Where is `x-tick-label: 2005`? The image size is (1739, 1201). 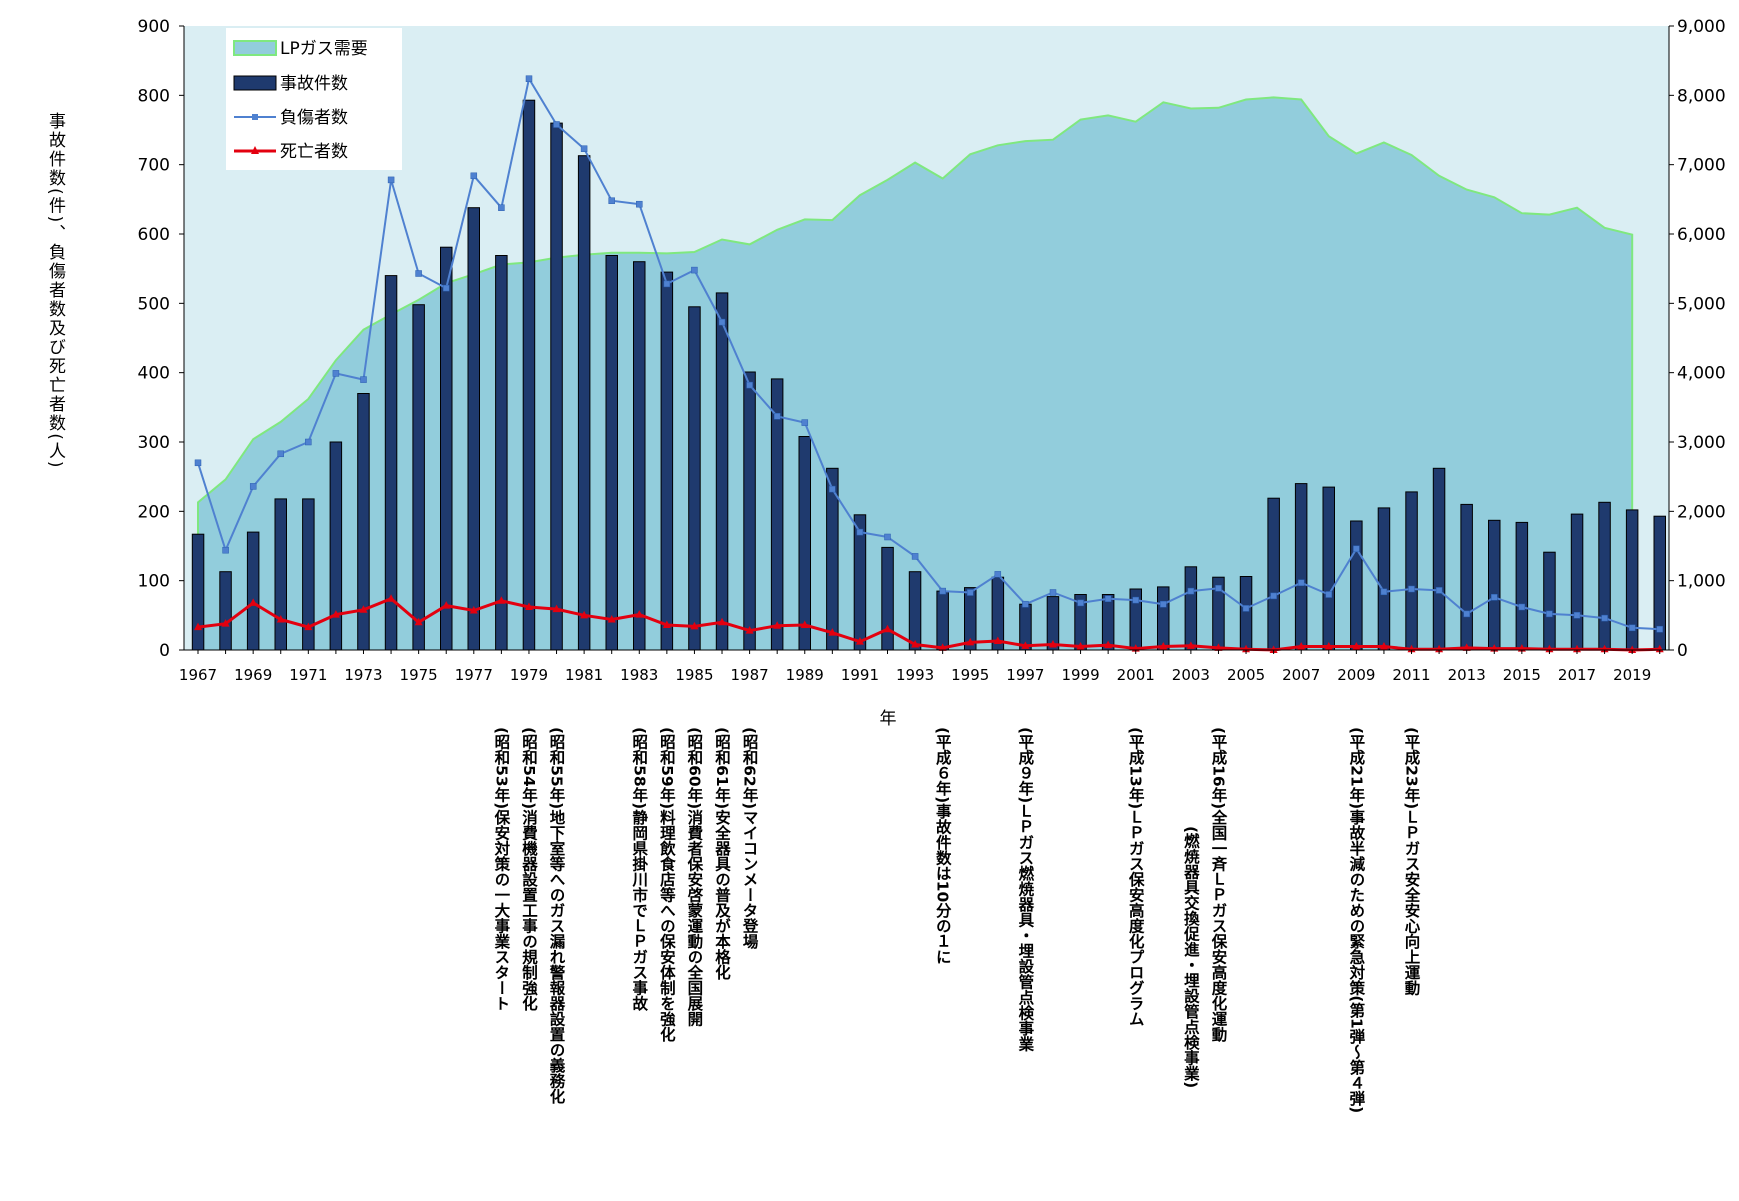
x-tick-label: 2005 is located at coordinates (1246, 675).